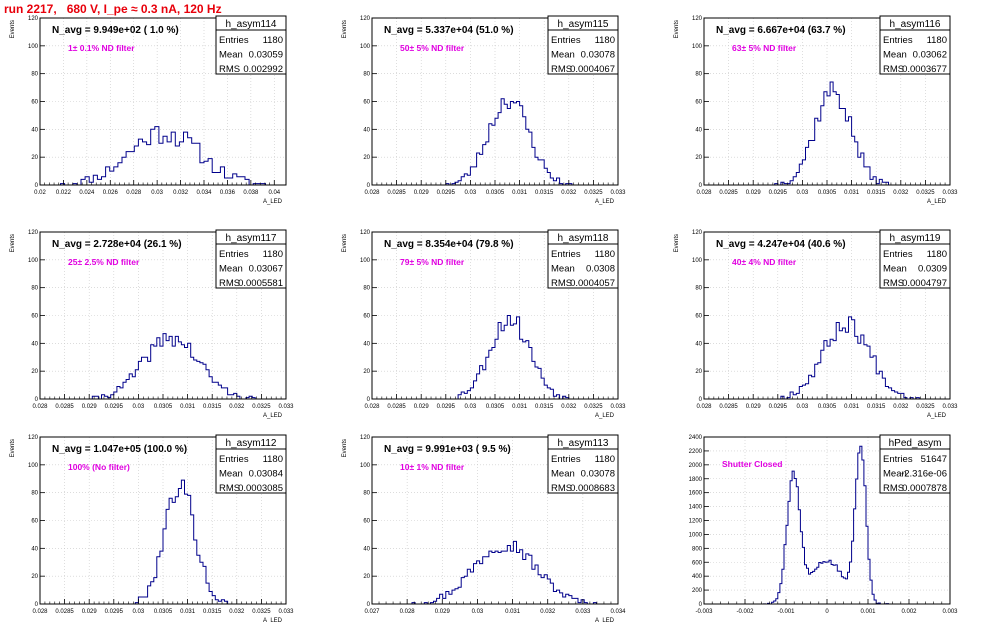 The width and height of the screenshot is (996, 622). What do you see at coordinates (447, 449) in the screenshot?
I see `navg-label: N_avg = 9.991e+03 ( 9.5 %)` at bounding box center [447, 449].